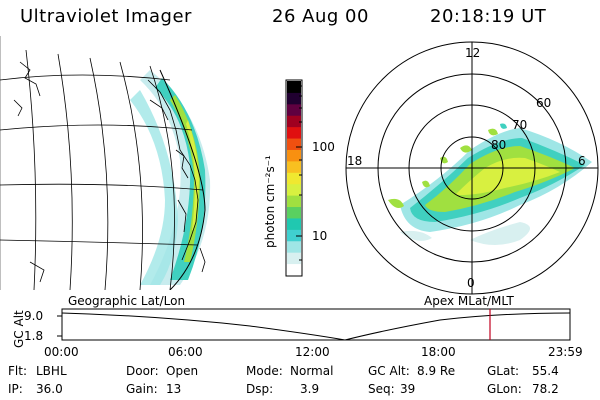 The width and height of the screenshot is (600, 400). I want to click on status-glon-value: 78.2, so click(545, 389).